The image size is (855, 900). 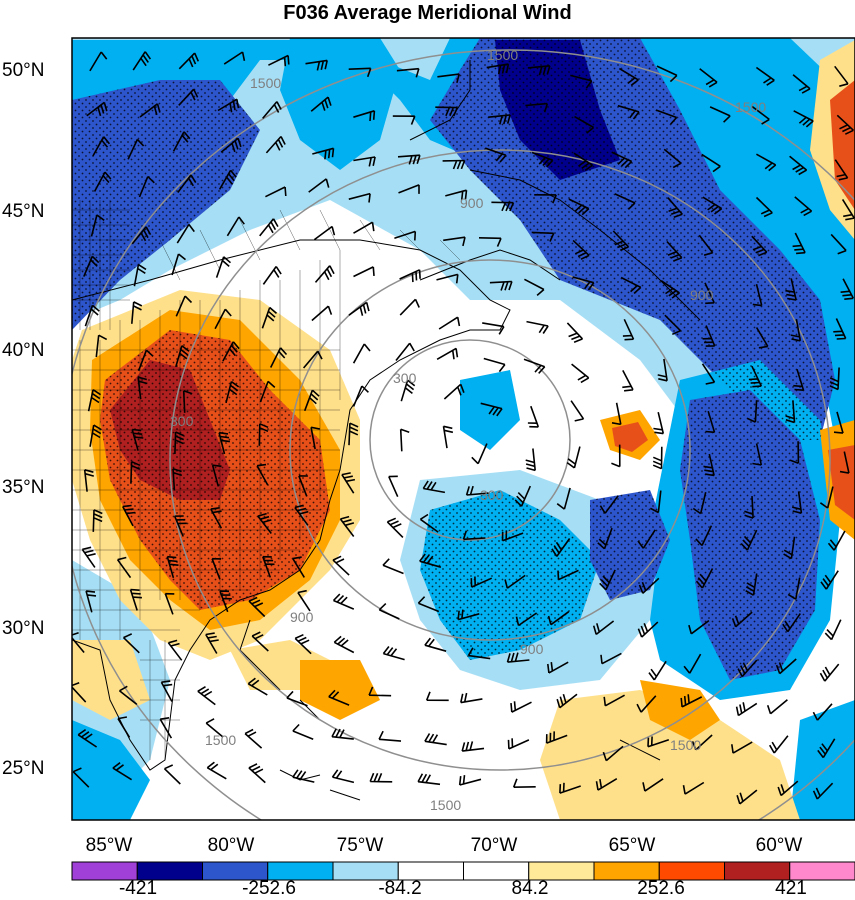 I want to click on lat-label-35n: 35°N, so click(x=23, y=487).